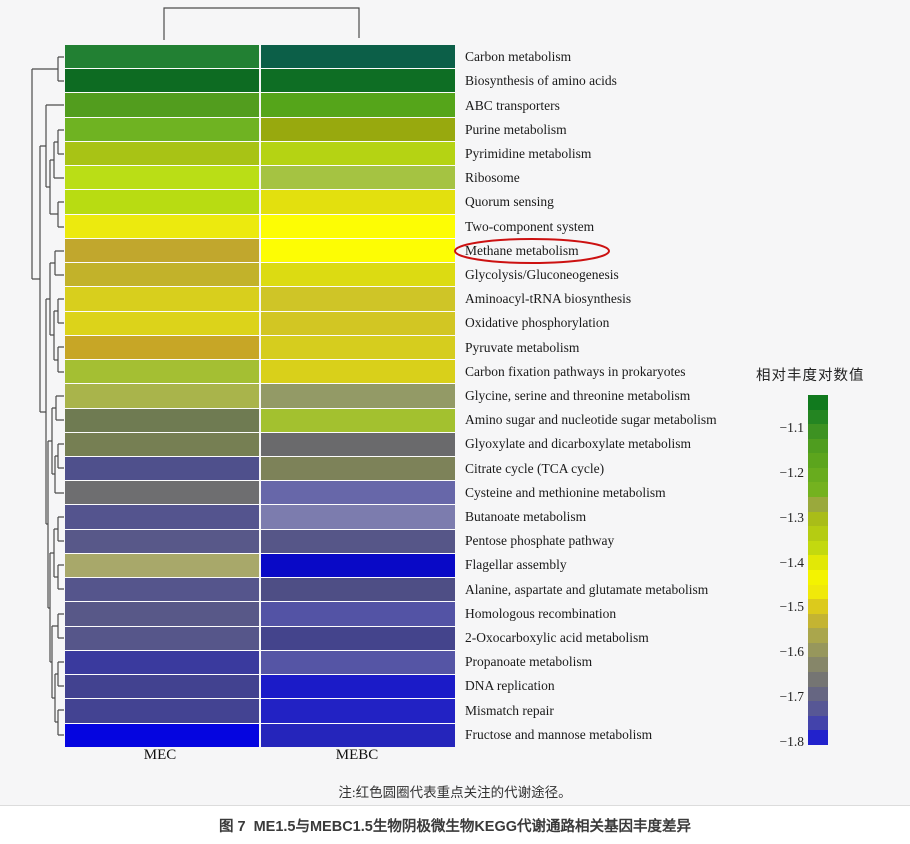 Image resolution: width=910 pixels, height=844 pixels. Describe the element at coordinates (792, 697) in the screenshot. I see `legend-tick-label: −1.7` at that location.